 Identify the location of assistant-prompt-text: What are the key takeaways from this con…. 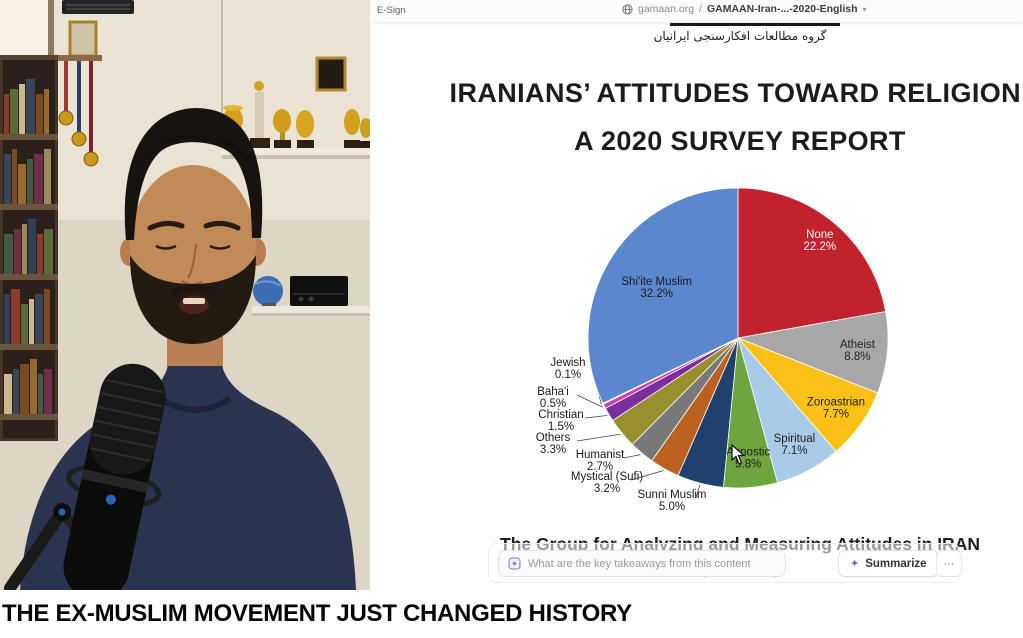
(639, 563).